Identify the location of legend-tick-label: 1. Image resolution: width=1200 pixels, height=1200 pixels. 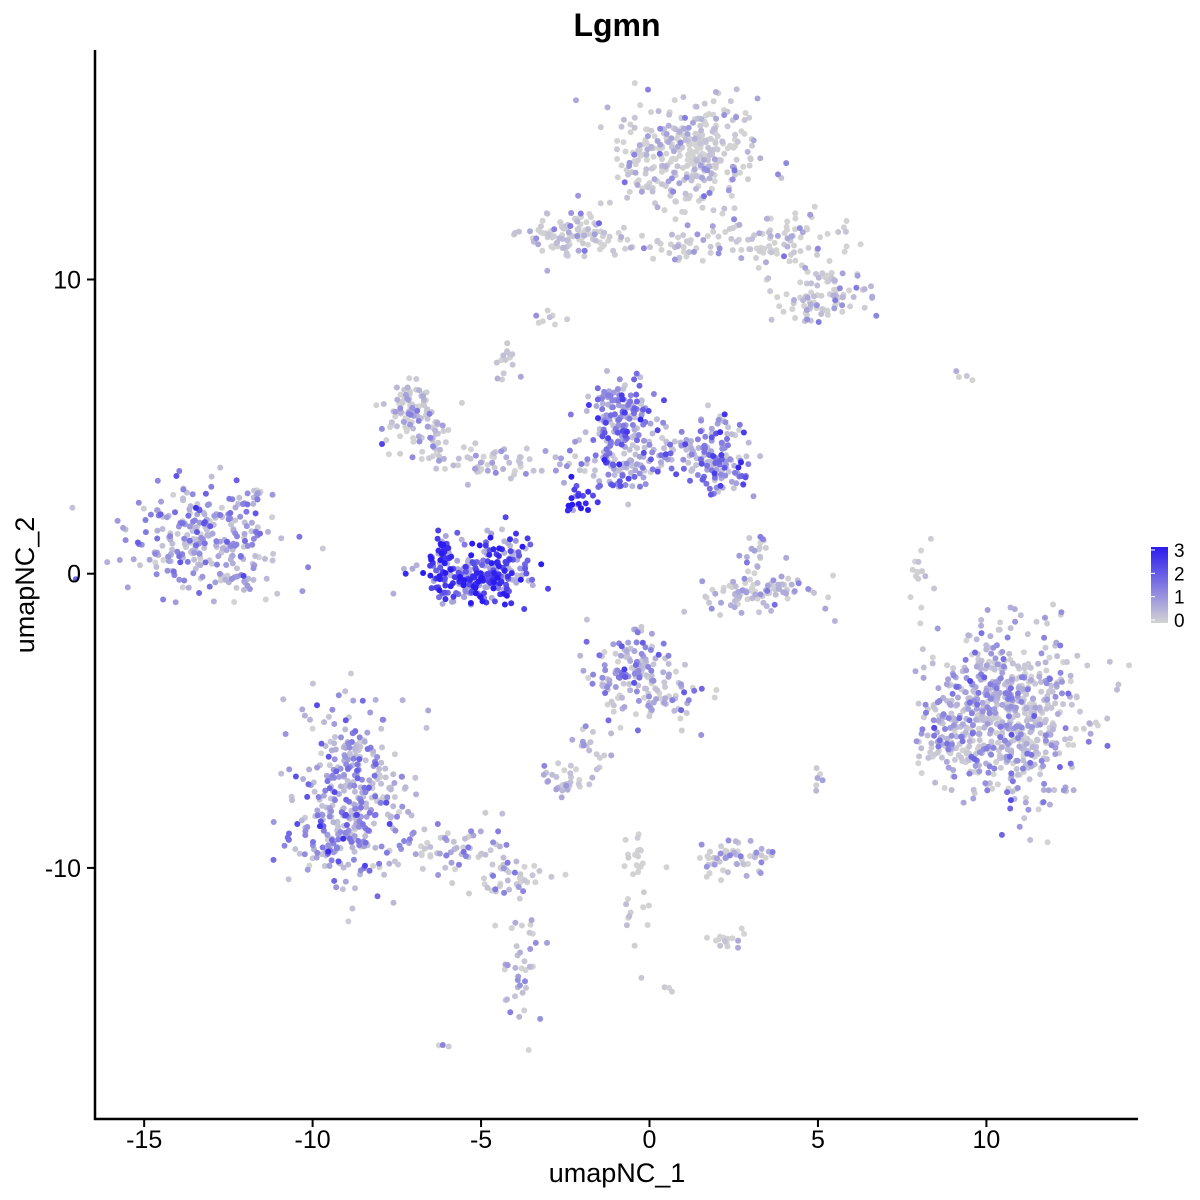
(1179, 598).